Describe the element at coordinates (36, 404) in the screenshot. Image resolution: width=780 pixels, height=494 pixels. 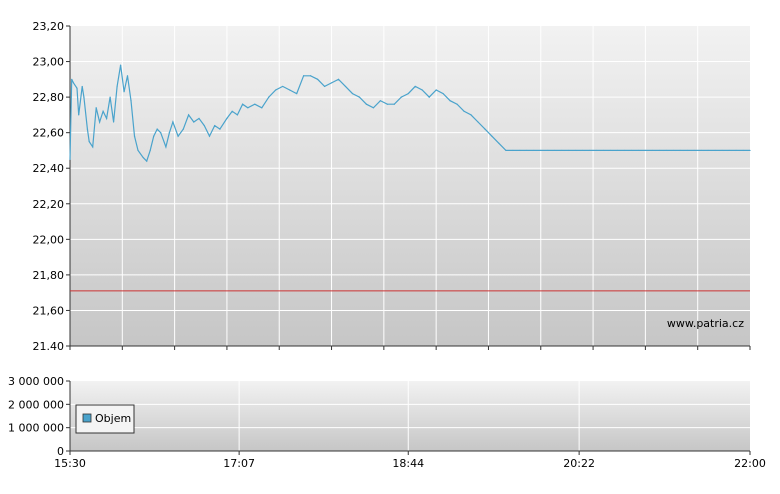
I see `volume-ytick-label: 2 000 000` at that location.